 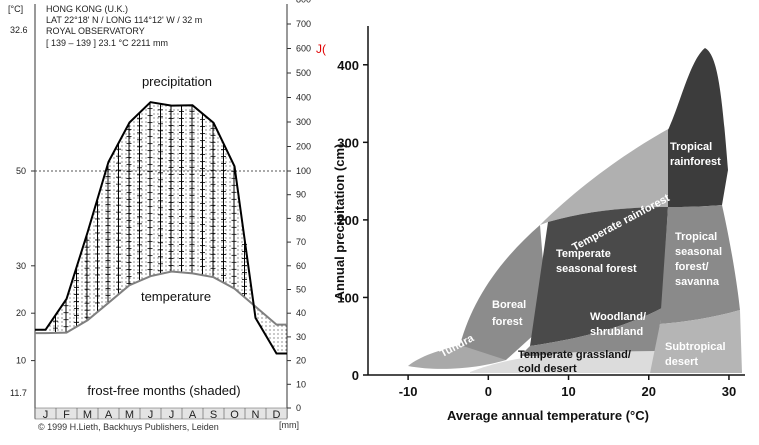 What do you see at coordinates (15, 9) in the screenshot?
I see `left-axis-unit: [°C]` at bounding box center [15, 9].